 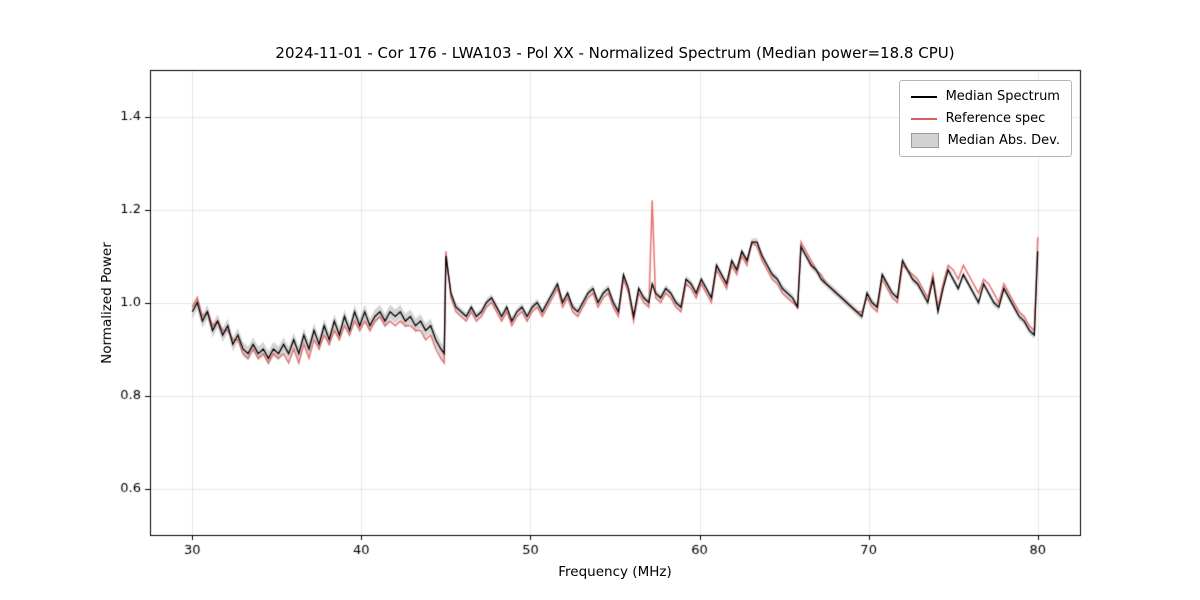 I want to click on y-axis-label: Normalized Power, so click(x=107, y=303).